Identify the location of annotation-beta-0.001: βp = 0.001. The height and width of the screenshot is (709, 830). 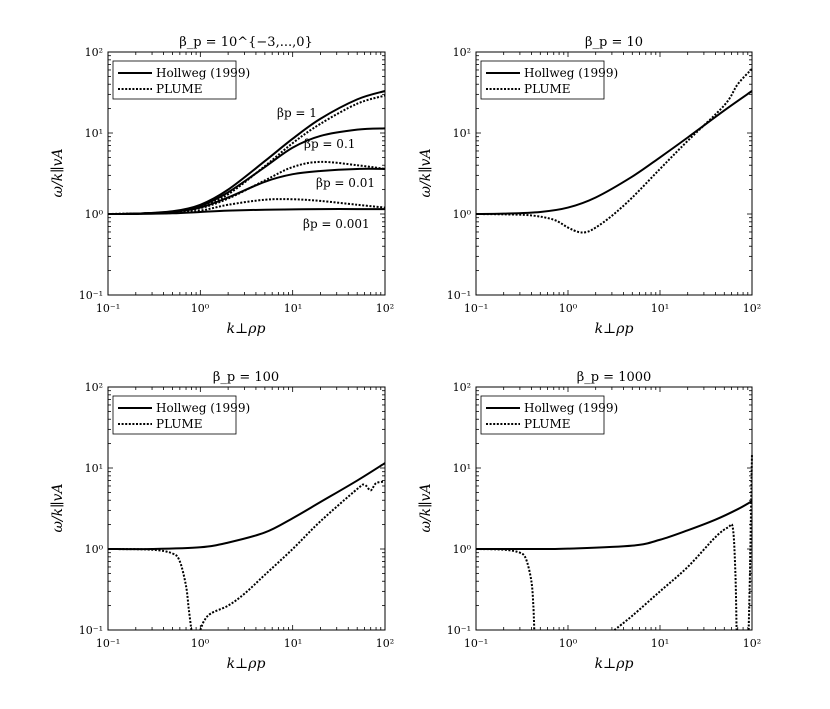
(336, 224).